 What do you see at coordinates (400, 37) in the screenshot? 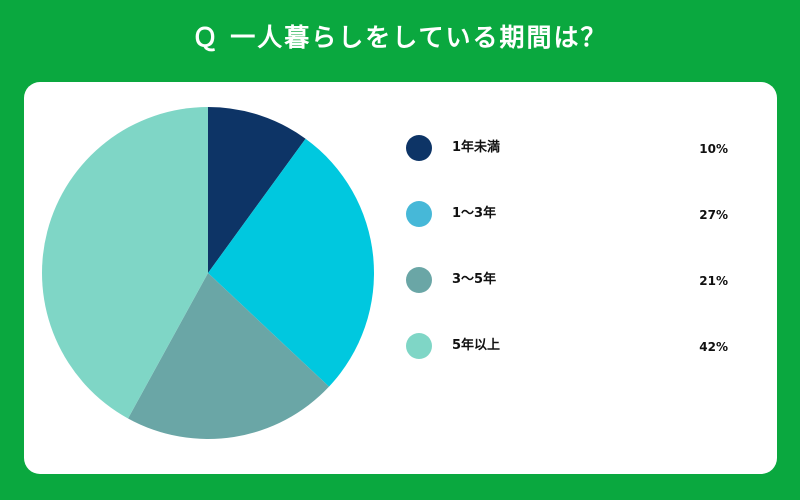
I see `page-title: Ｑ 一人暮らしをしている期間は？` at bounding box center [400, 37].